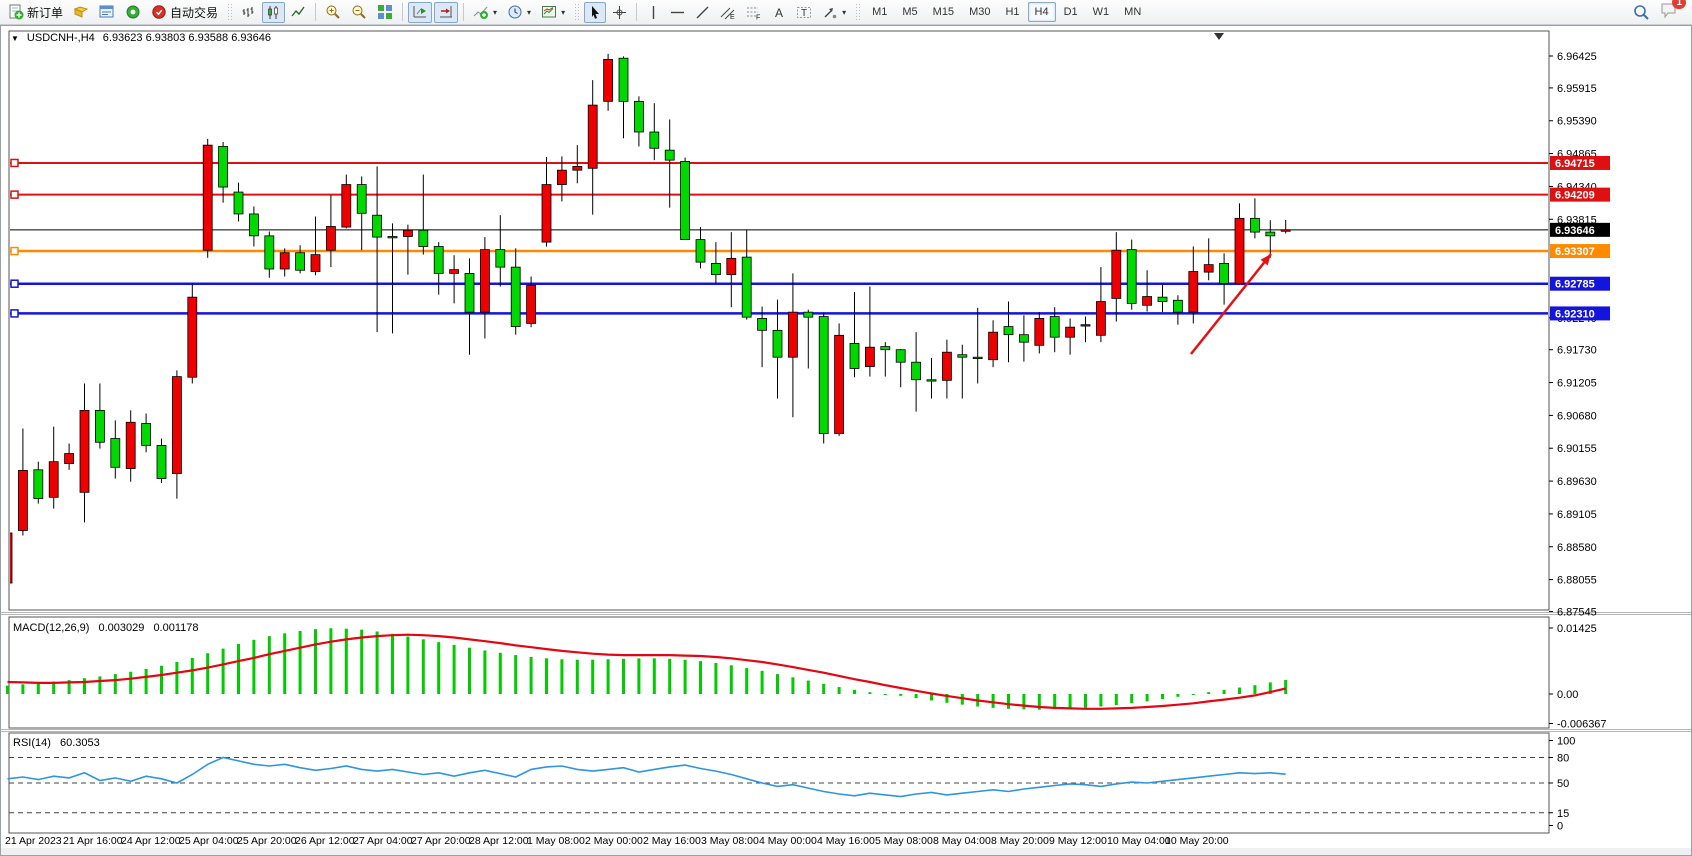  I want to click on chart-shift-marker, so click(1219, 36).